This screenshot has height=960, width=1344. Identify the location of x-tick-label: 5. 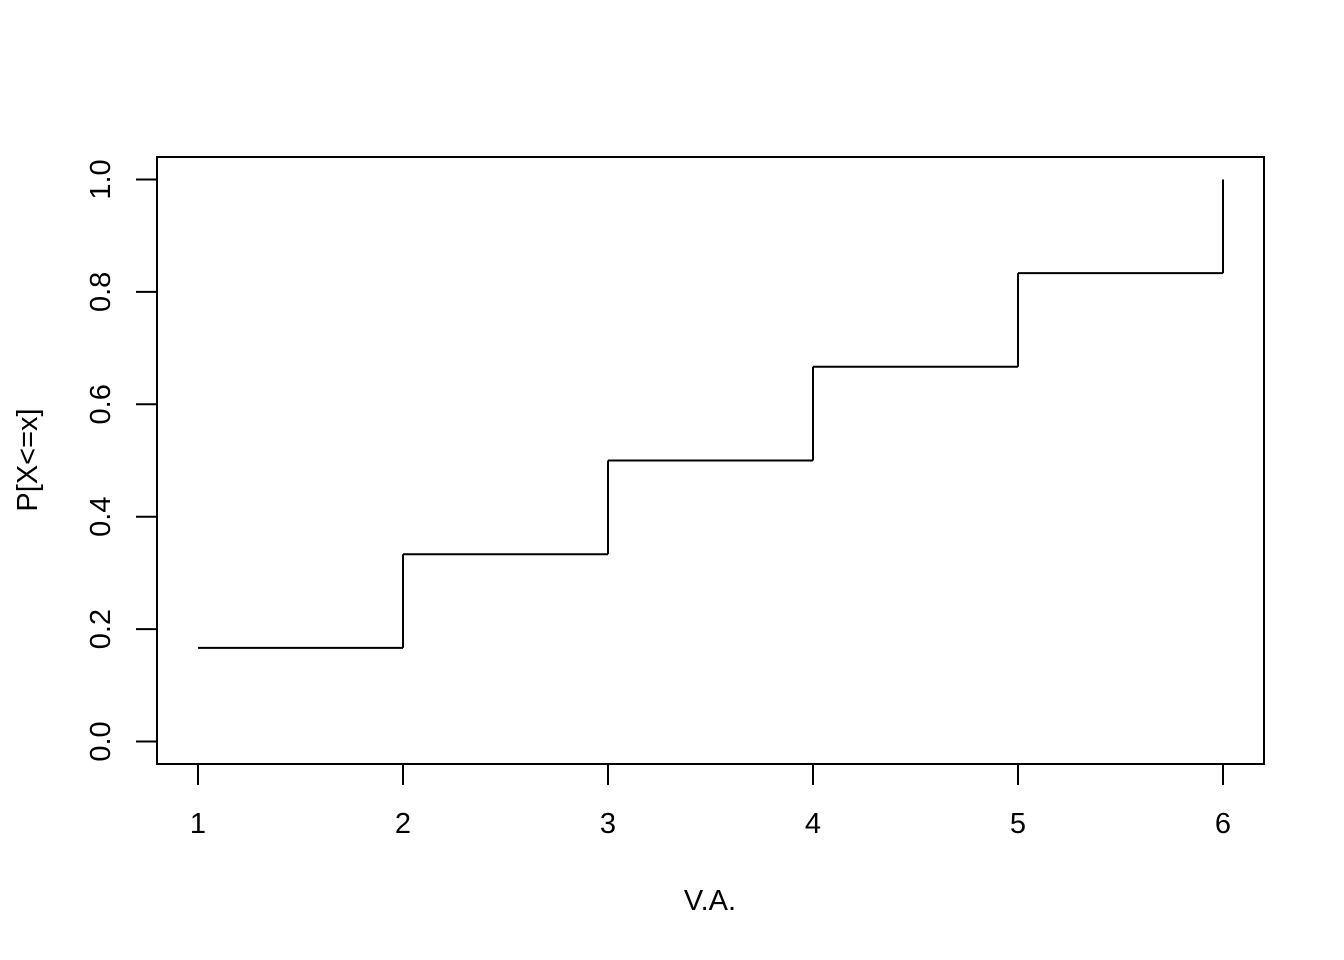
(1018, 824).